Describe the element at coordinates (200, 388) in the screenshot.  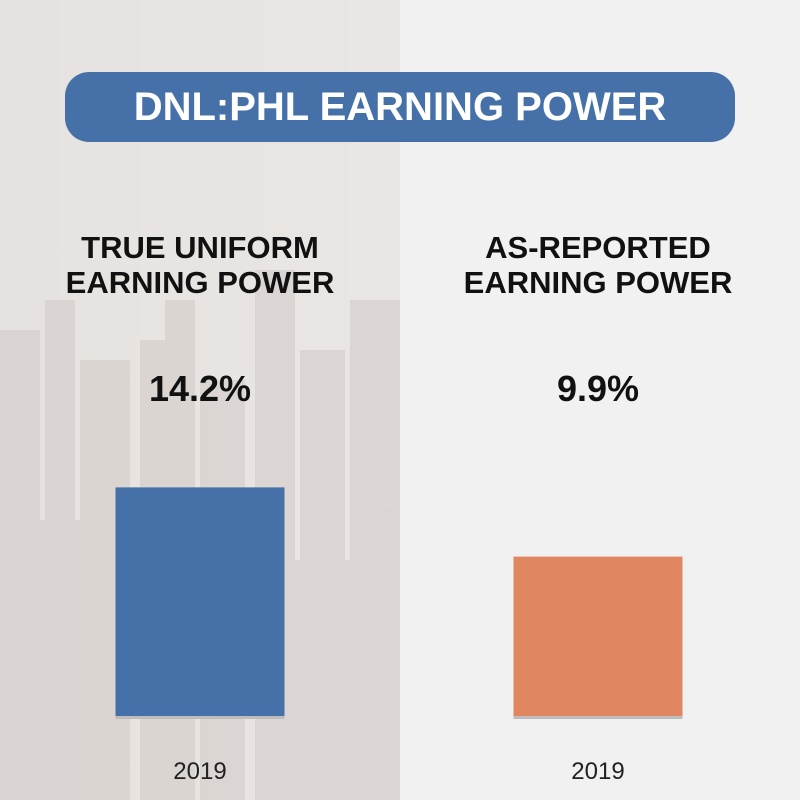
I see `value-label: 14.2%` at that location.